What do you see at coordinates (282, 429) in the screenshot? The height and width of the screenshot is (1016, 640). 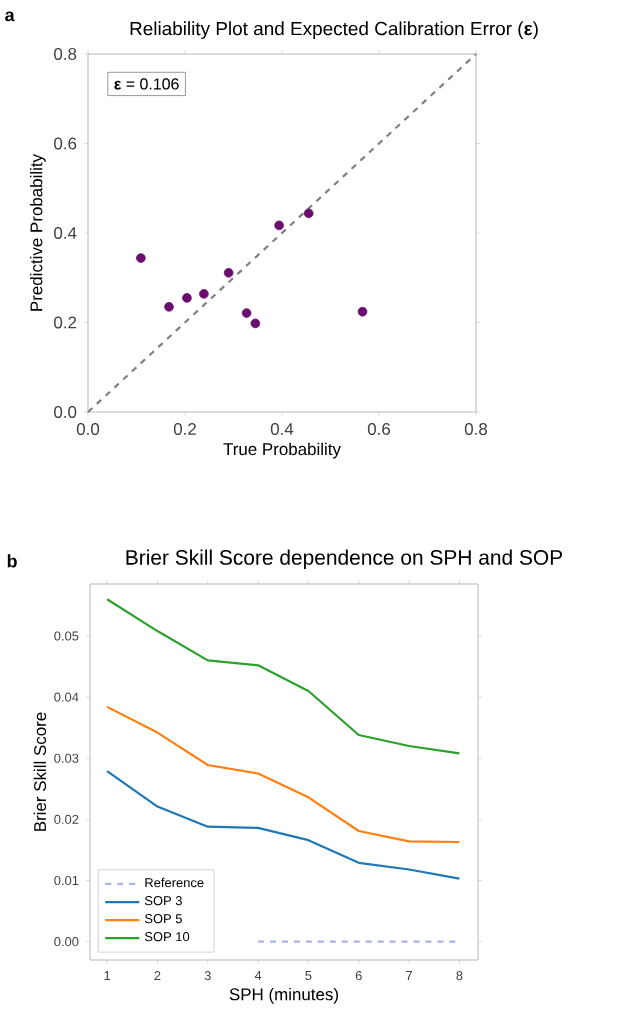 I see `x-tick-label: 0.4` at bounding box center [282, 429].